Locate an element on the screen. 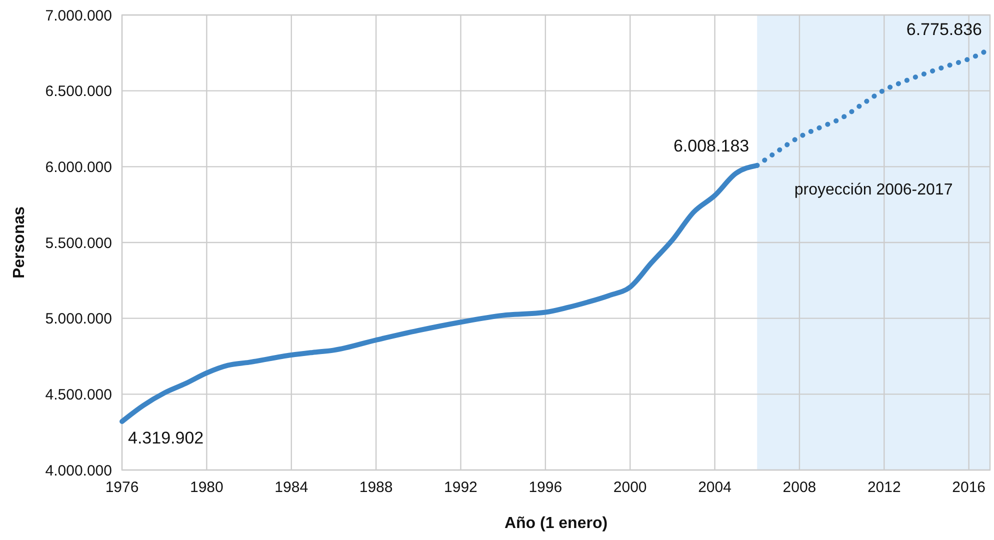 The height and width of the screenshot is (540, 994). x-tick-label: 2000 is located at coordinates (630, 487).